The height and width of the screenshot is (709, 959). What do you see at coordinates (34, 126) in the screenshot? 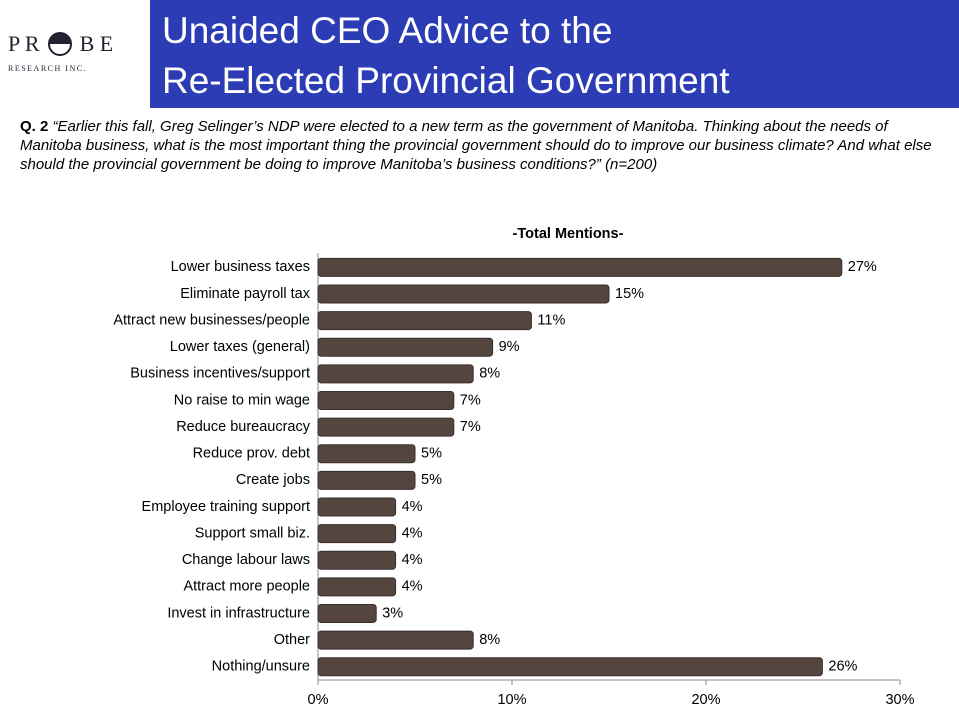
I see `question-label: Q. 2` at bounding box center [34, 126].